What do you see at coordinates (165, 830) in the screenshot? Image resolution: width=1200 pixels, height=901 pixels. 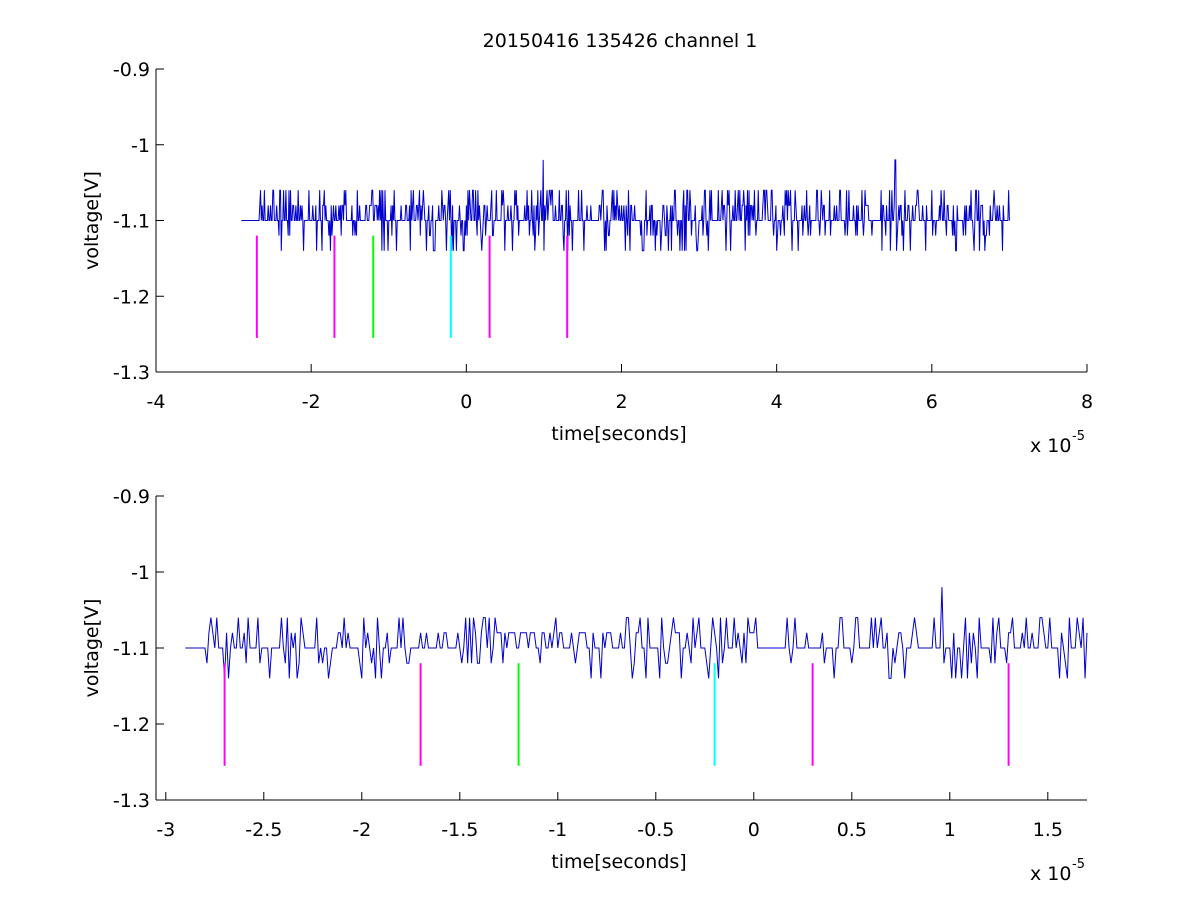 I see `x-tick-label: -3` at bounding box center [165, 830].